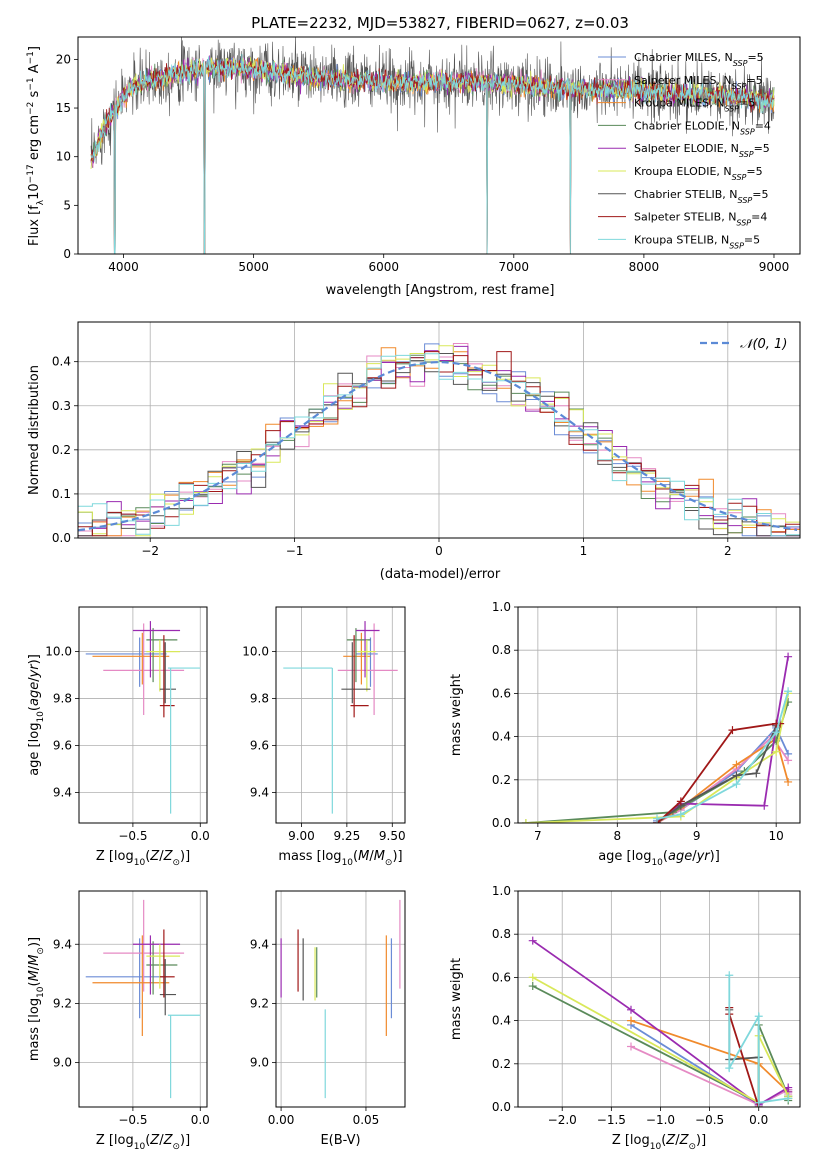 The image size is (819, 1170). I want to click on legend-entry: Kroupa MILES, NSSP=5, so click(694, 105).